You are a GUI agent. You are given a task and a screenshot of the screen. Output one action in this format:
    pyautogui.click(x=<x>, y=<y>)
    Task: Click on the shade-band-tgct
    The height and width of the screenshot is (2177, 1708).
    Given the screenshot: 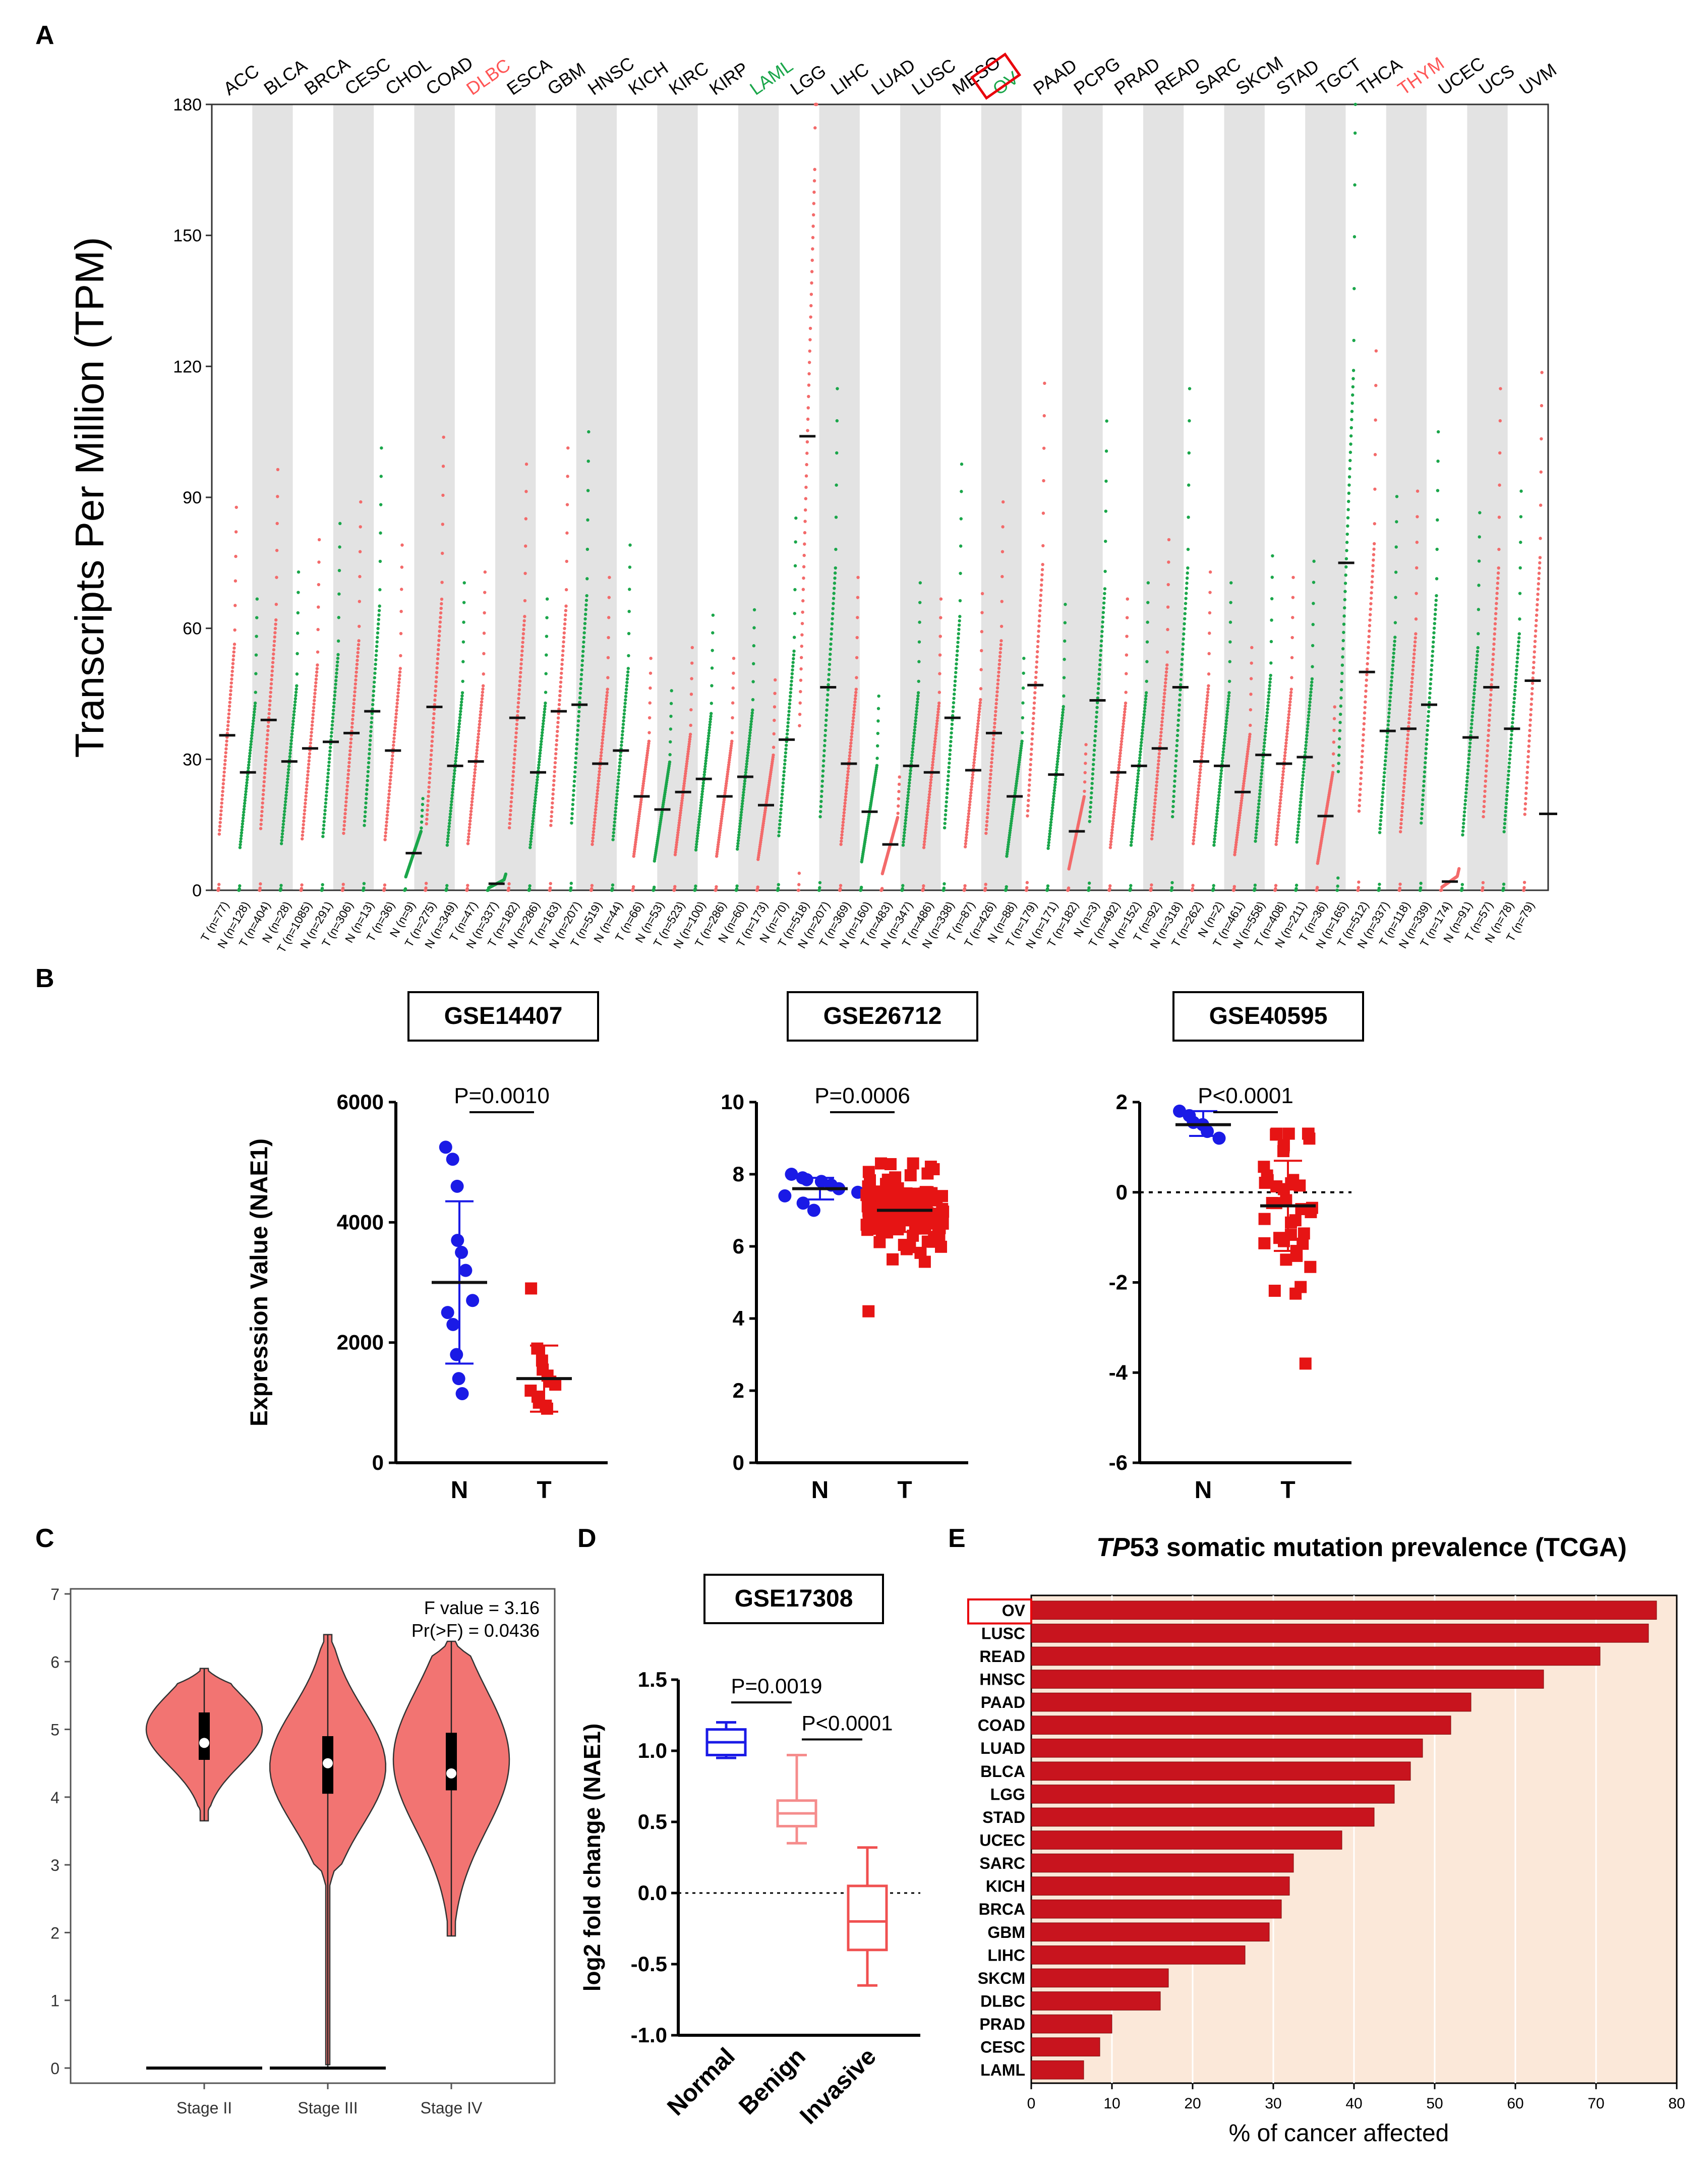 What is the action you would take?
    pyautogui.click(x=1325, y=497)
    